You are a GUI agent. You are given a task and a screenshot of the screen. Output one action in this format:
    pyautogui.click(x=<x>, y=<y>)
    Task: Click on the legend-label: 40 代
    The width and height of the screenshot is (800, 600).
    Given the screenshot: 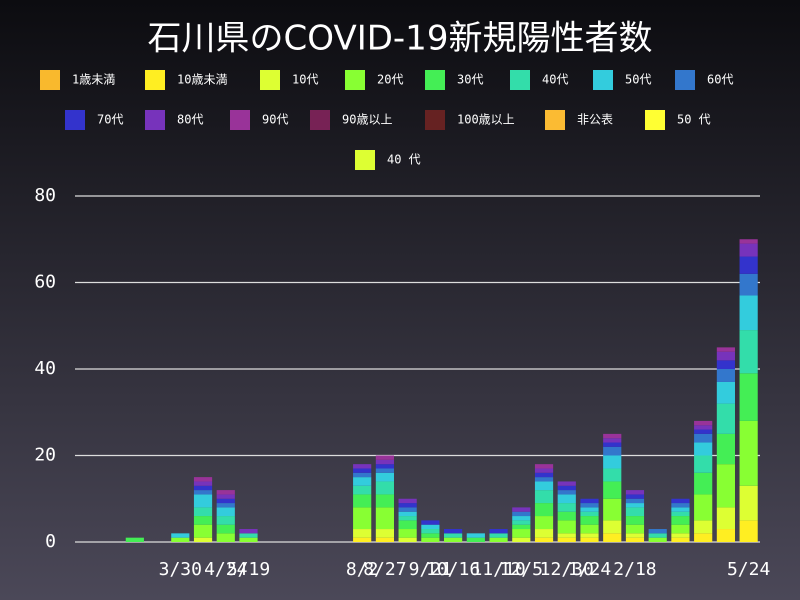 What is the action you would take?
    pyautogui.click(x=404, y=160)
    